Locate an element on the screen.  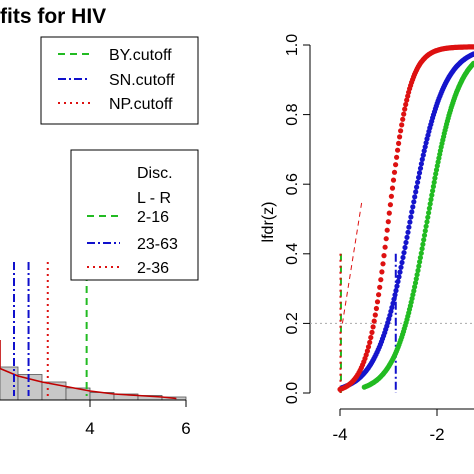
left-cutoff-lines is located at coordinates (50, 329).